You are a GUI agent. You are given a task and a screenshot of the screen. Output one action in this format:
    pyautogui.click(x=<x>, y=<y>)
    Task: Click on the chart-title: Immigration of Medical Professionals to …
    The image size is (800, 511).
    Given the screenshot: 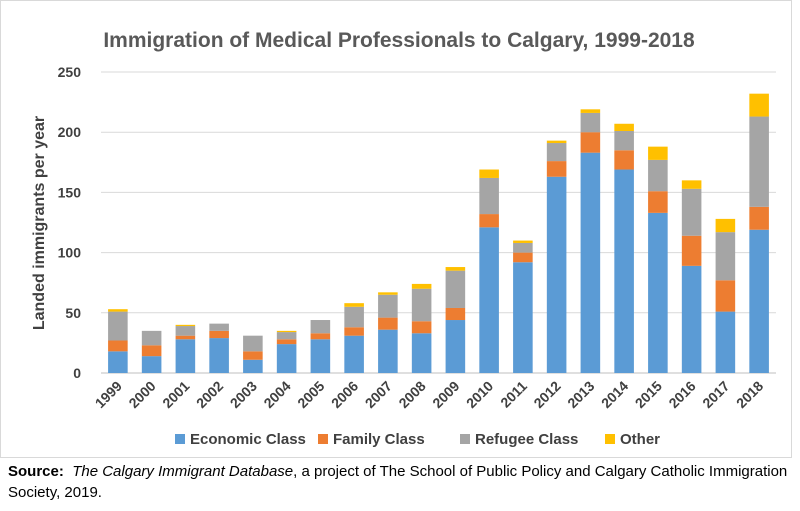 What is the action you would take?
    pyautogui.click(x=399, y=40)
    